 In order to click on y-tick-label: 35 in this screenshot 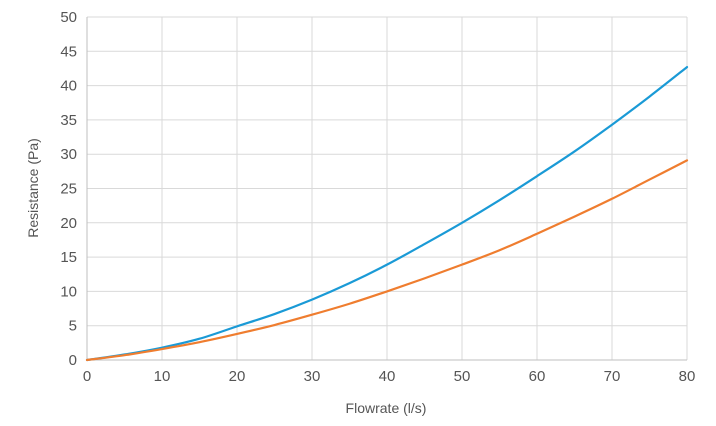, I will do `click(68, 120)`.